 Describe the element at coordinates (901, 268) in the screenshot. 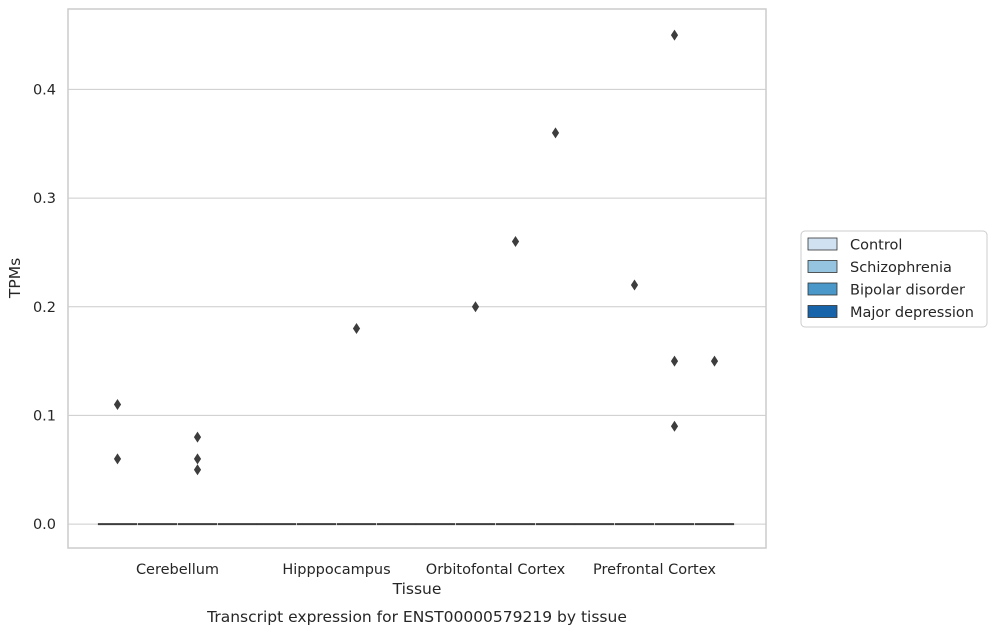

I see `legend-label: Schizophrenia` at that location.